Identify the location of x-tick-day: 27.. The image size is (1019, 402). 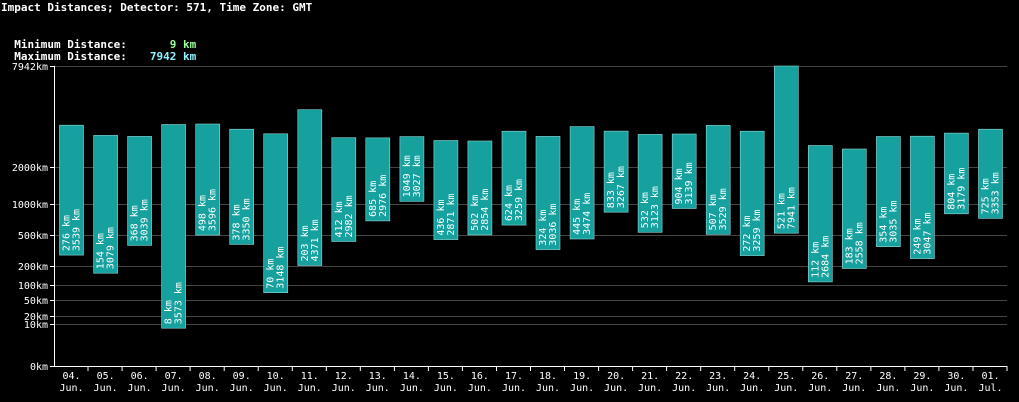
(854, 376).